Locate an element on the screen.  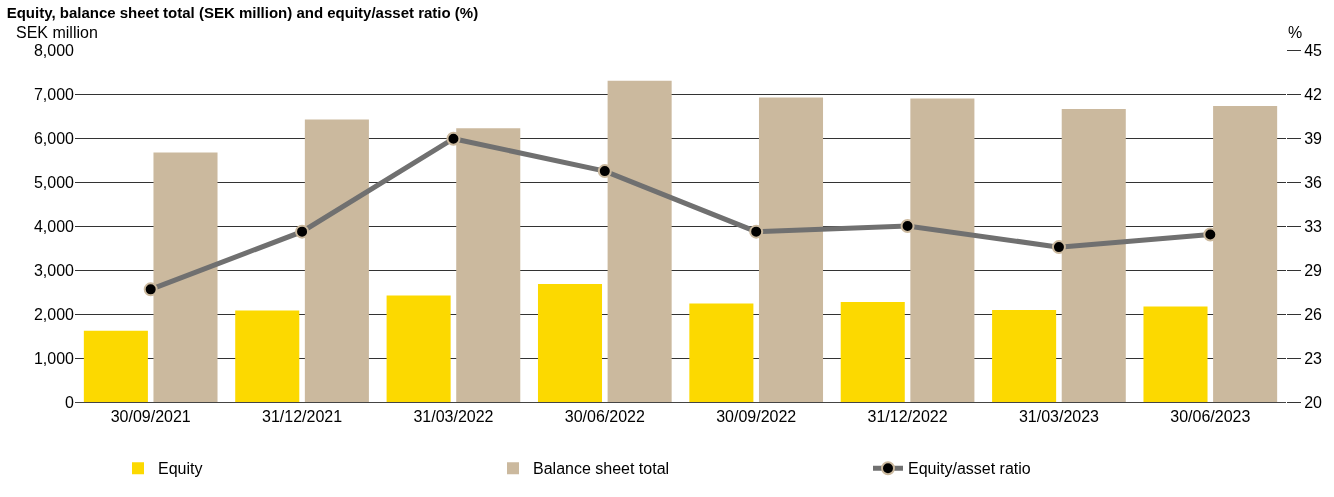
legend-label: Balance sheet total is located at coordinates (601, 469).